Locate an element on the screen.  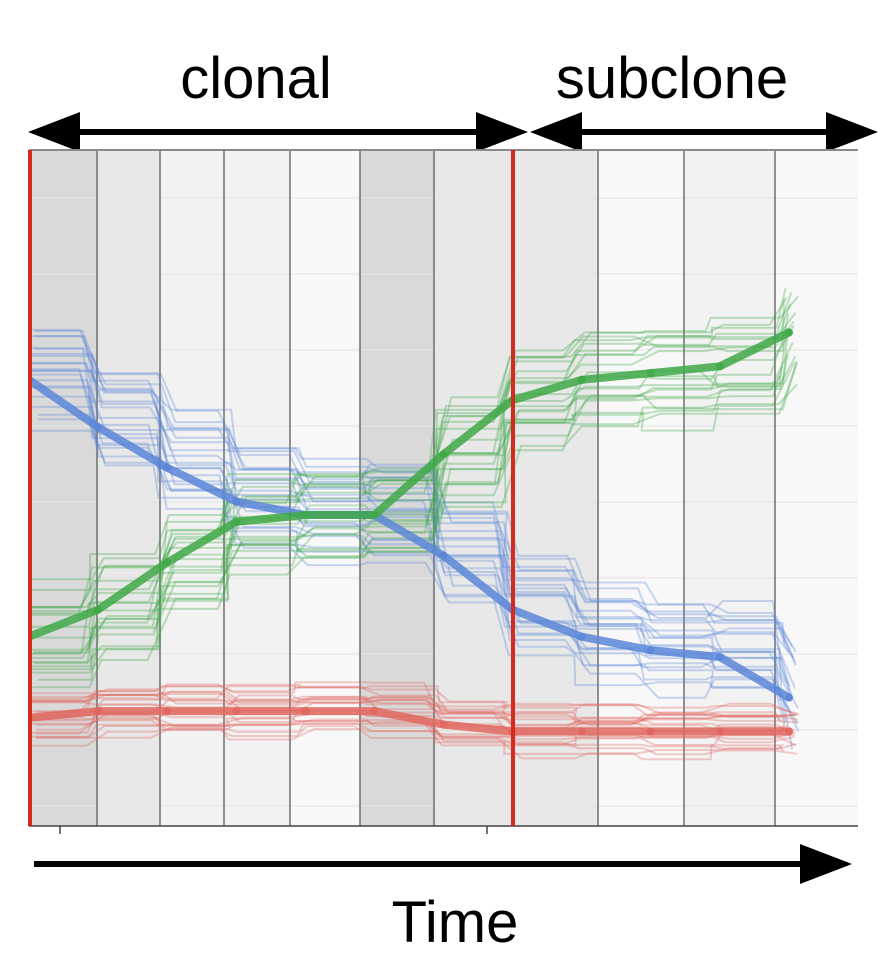
clonal-arrow-right-head is located at coordinates (502, 132).